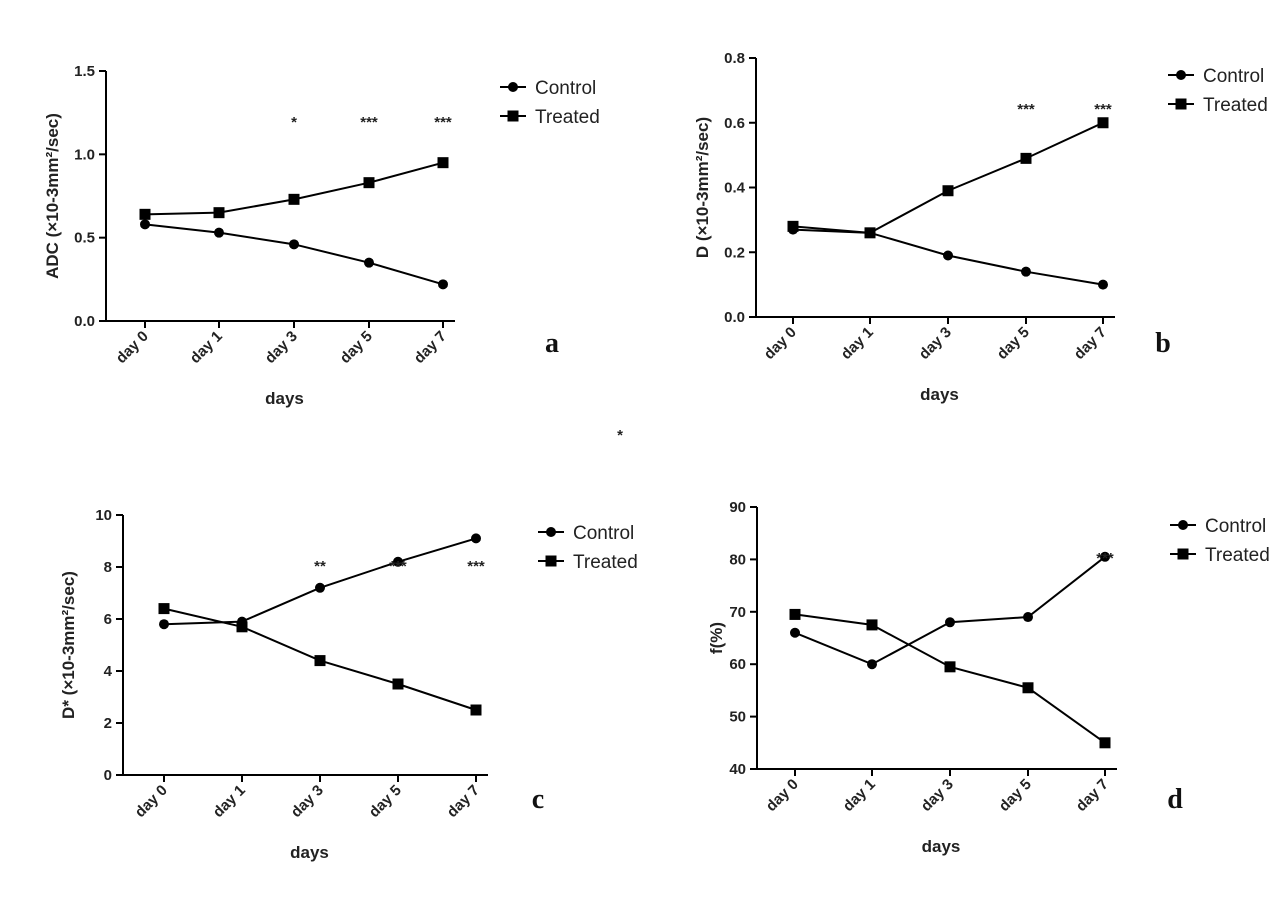 This screenshot has width=1287, height=898. Describe the element at coordinates (320, 566) in the screenshot. I see `significance-marker: **` at that location.